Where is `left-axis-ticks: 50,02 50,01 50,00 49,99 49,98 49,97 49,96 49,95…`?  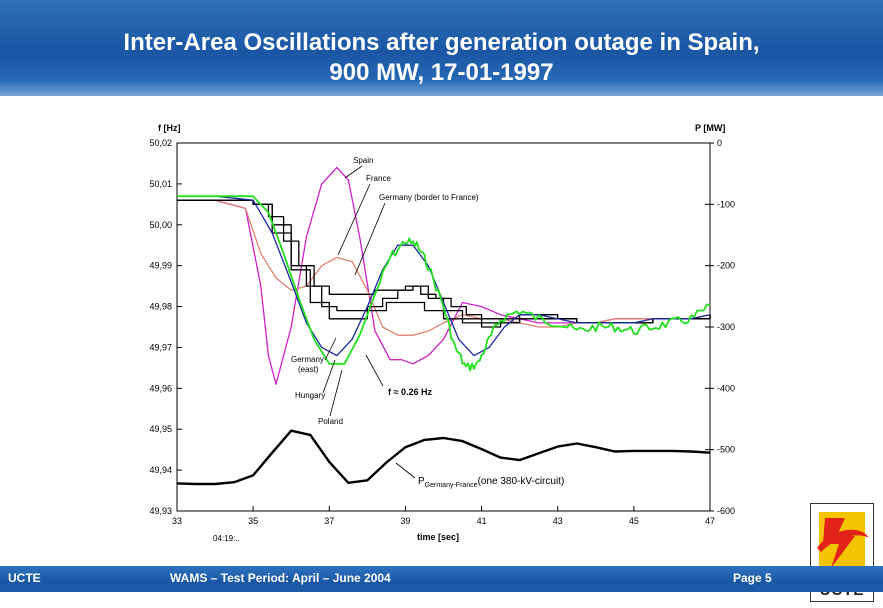 left-axis-ticks: 50,02 50,01 50,00 49,99 49,98 49,97 49,96 49,95… is located at coordinates (165, 327).